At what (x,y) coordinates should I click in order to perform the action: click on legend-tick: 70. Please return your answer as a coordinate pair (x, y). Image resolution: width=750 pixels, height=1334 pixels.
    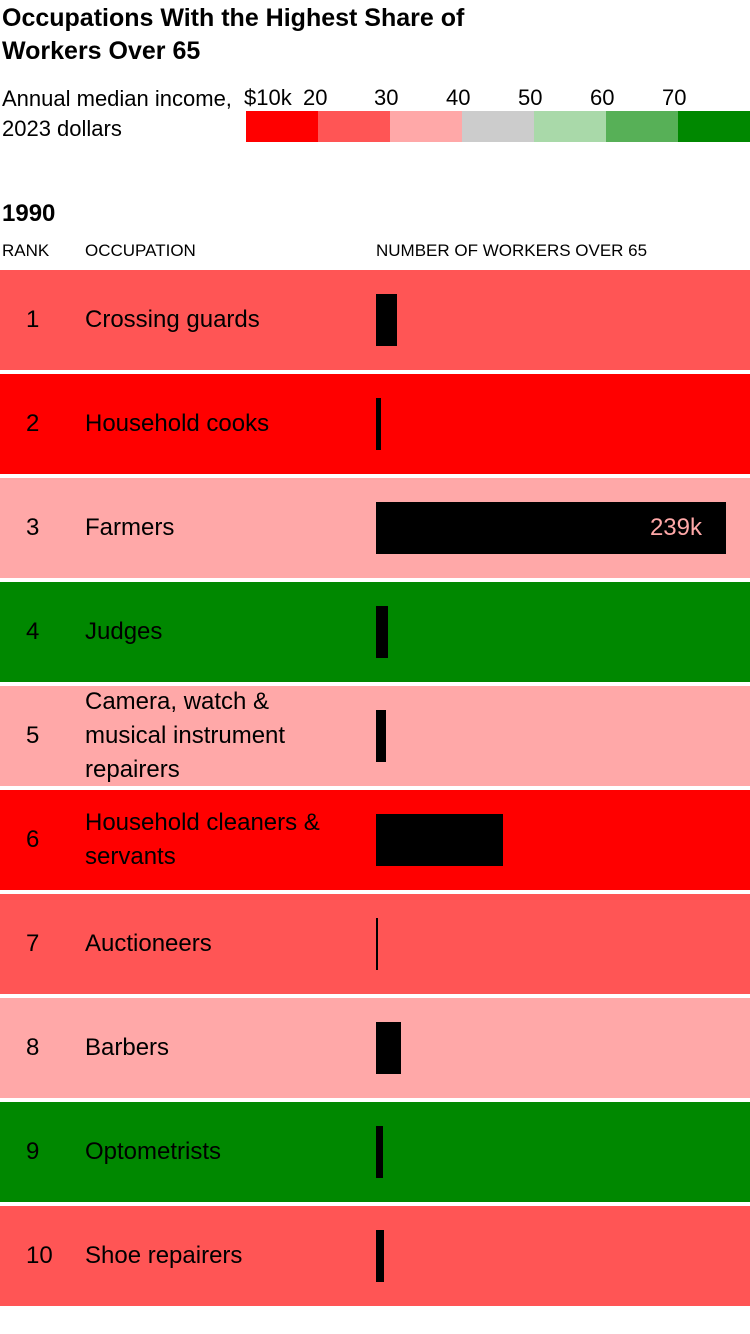
    Looking at the image, I should click on (674, 97).